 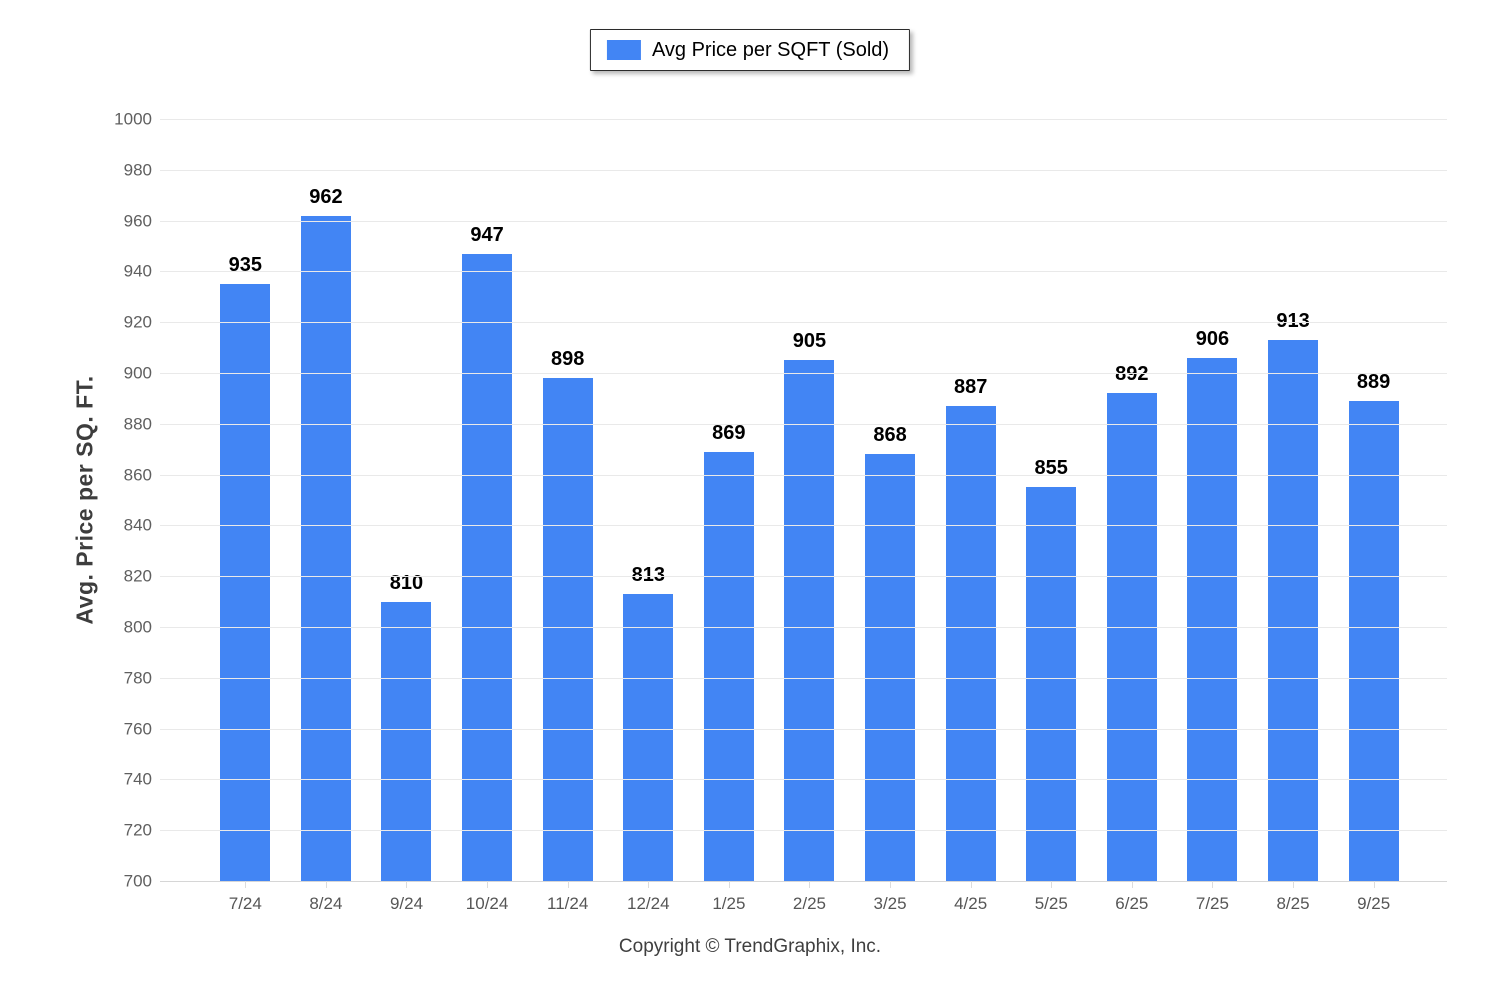 What do you see at coordinates (137, 830) in the screenshot?
I see `y-tick-label: 720` at bounding box center [137, 830].